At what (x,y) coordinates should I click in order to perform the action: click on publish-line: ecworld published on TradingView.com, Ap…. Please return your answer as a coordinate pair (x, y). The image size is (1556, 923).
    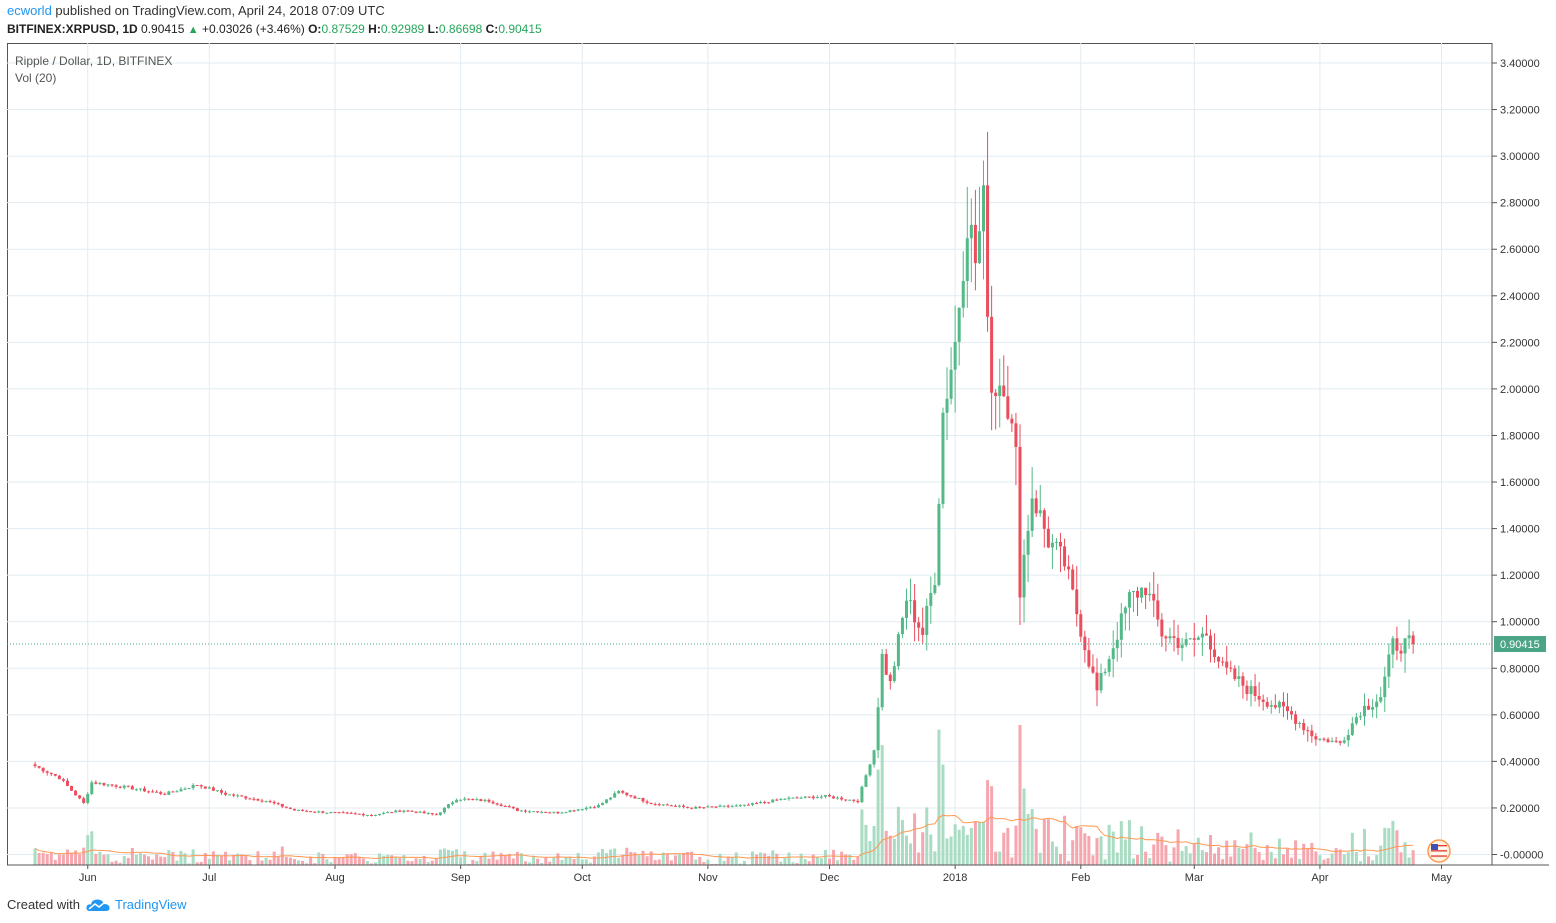
    Looking at the image, I should click on (196, 10).